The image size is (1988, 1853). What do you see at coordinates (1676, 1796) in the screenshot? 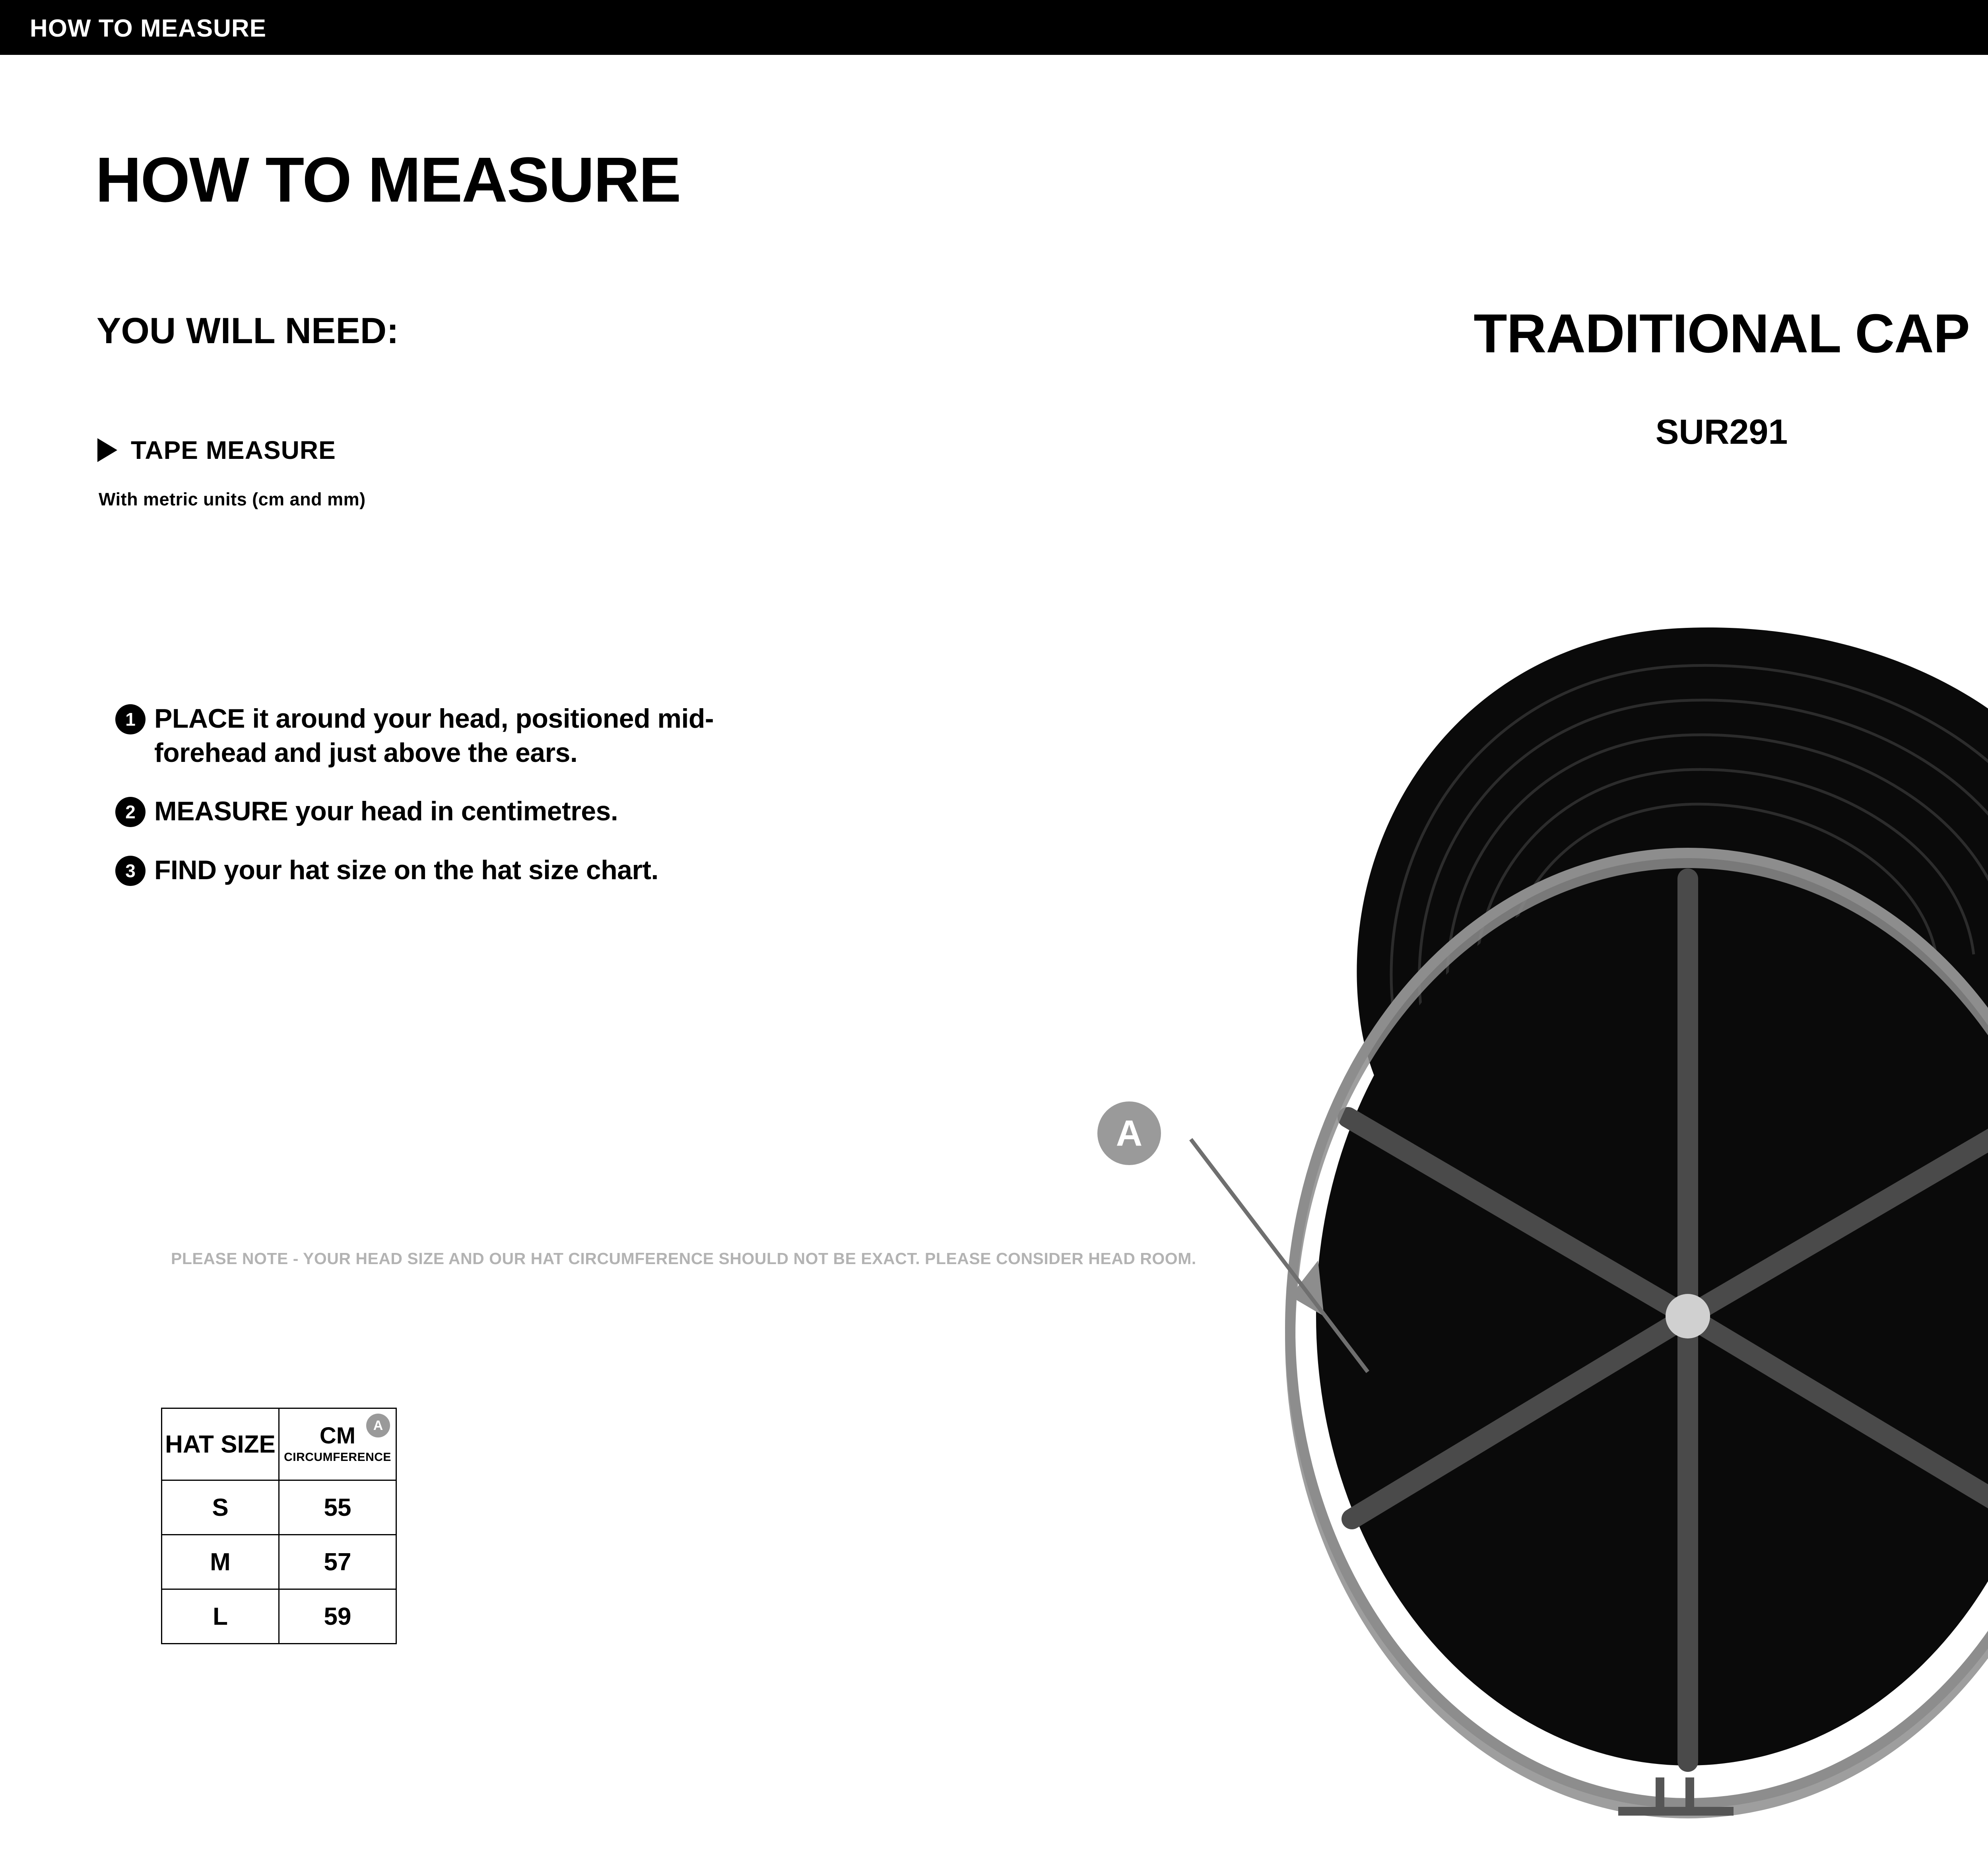
I see `measure-end-ticks-icon` at bounding box center [1676, 1796].